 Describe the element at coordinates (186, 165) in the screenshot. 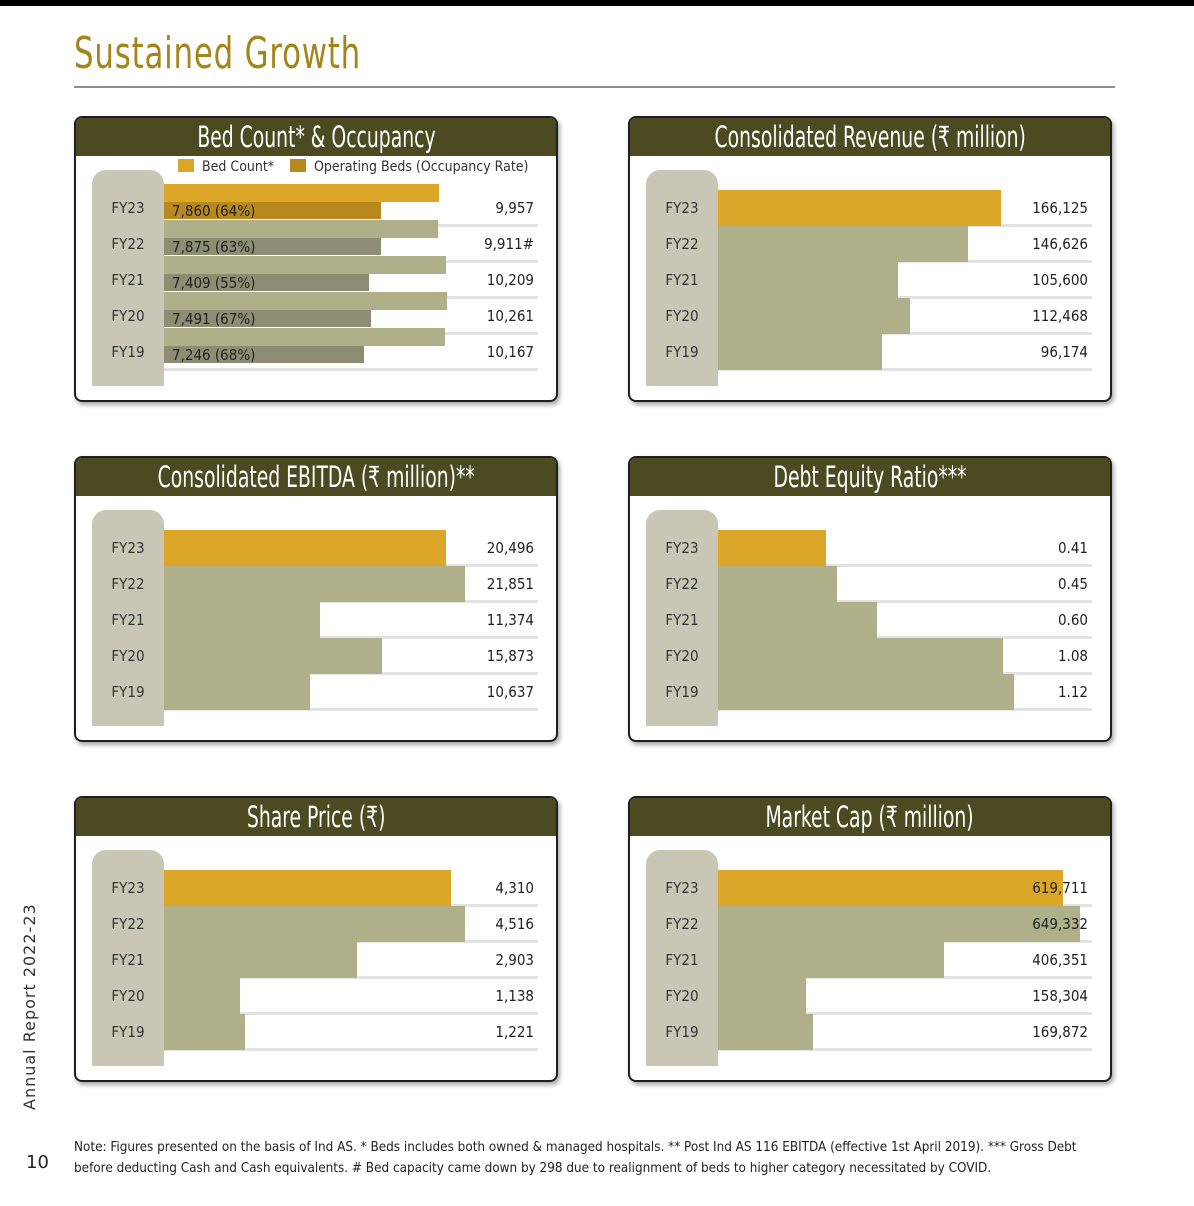

I see `legend-swatch` at that location.